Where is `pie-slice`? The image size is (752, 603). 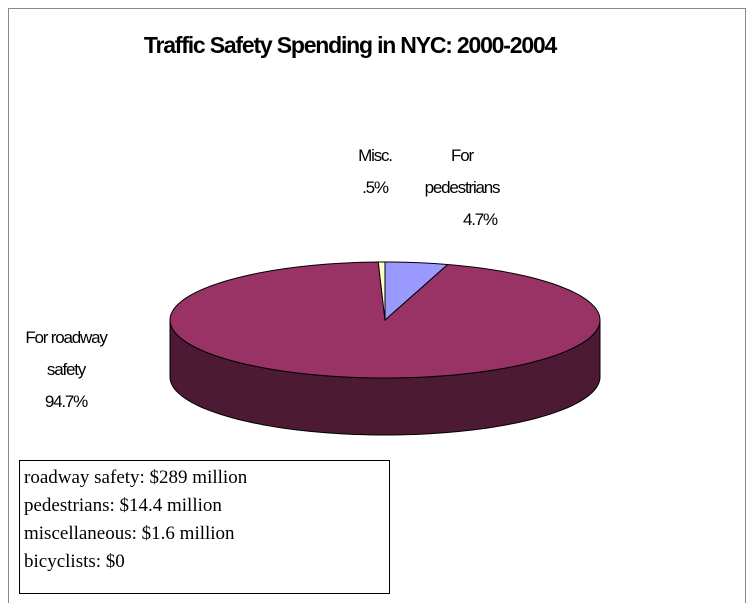
pie-slice is located at coordinates (416, 291).